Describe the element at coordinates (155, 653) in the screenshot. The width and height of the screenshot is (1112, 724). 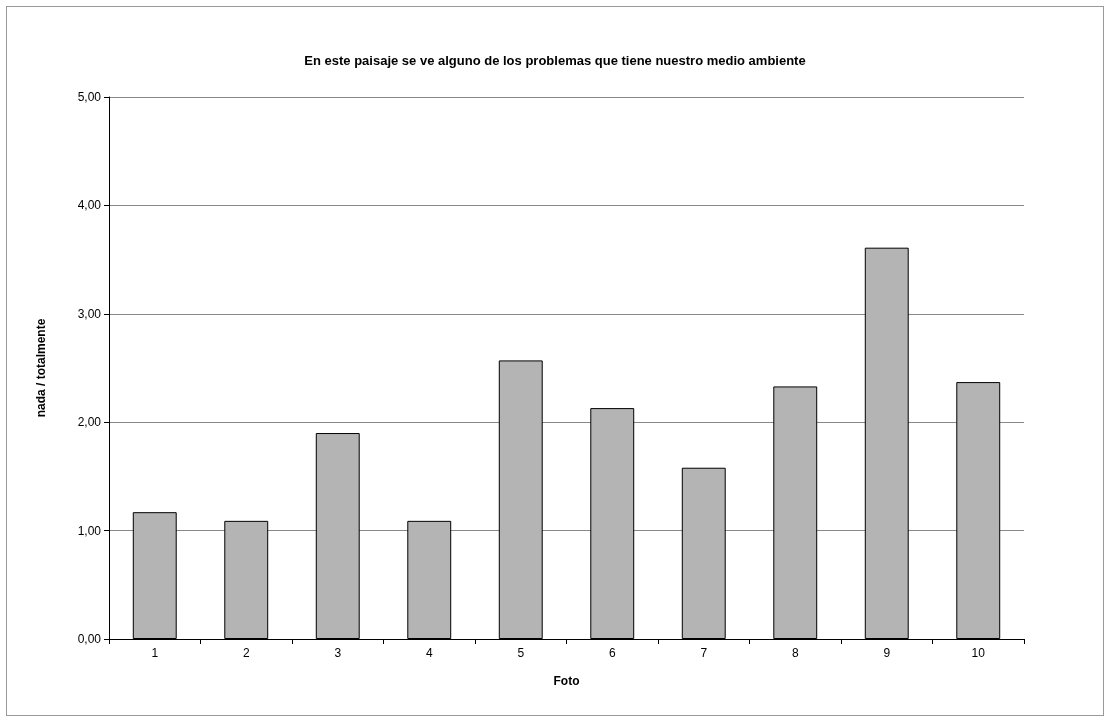
I see `x-tick-label: 1` at that location.